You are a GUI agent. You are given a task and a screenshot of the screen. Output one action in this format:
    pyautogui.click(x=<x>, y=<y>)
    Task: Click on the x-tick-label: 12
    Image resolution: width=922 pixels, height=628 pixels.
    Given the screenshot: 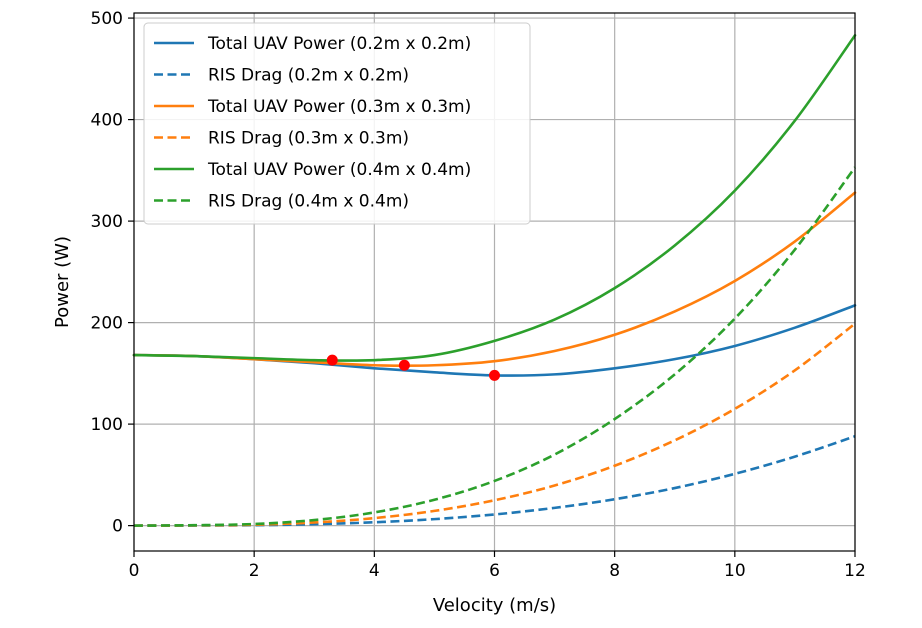 What is the action you would take?
    pyautogui.click(x=855, y=571)
    